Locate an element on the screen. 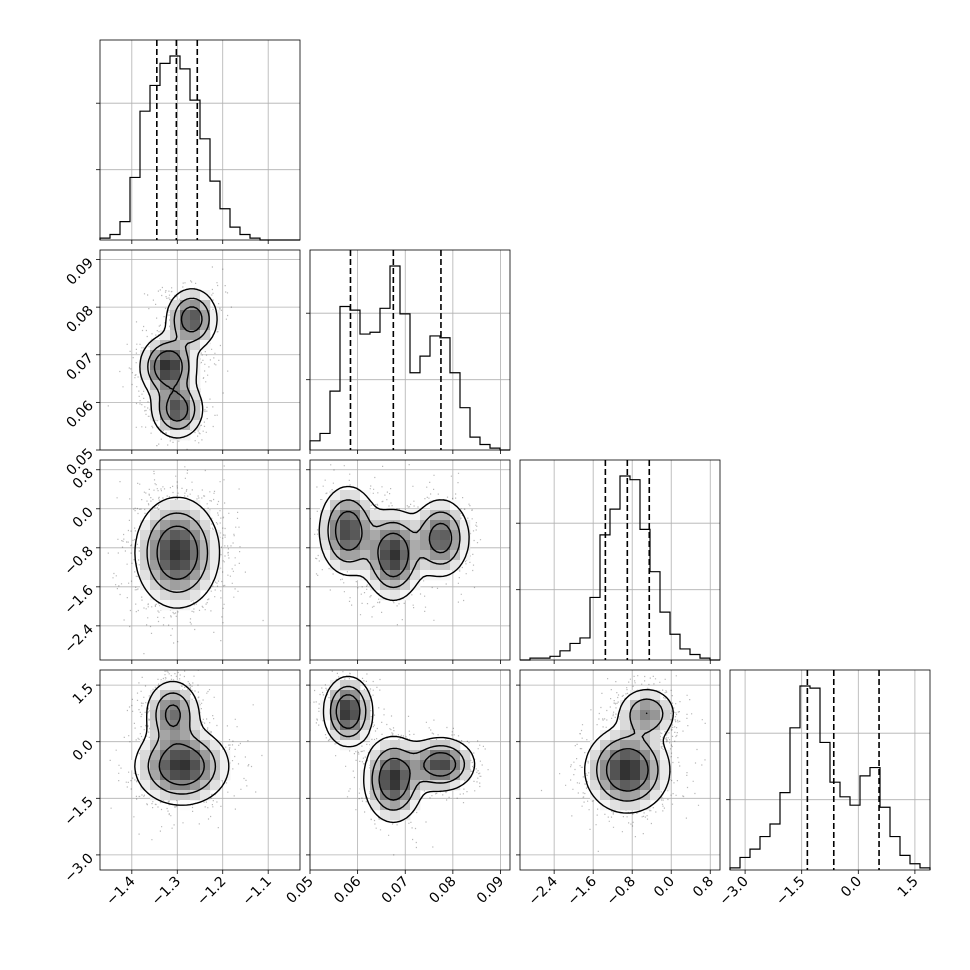  x-tick-label: 0.0 is located at coordinates (851, 887).